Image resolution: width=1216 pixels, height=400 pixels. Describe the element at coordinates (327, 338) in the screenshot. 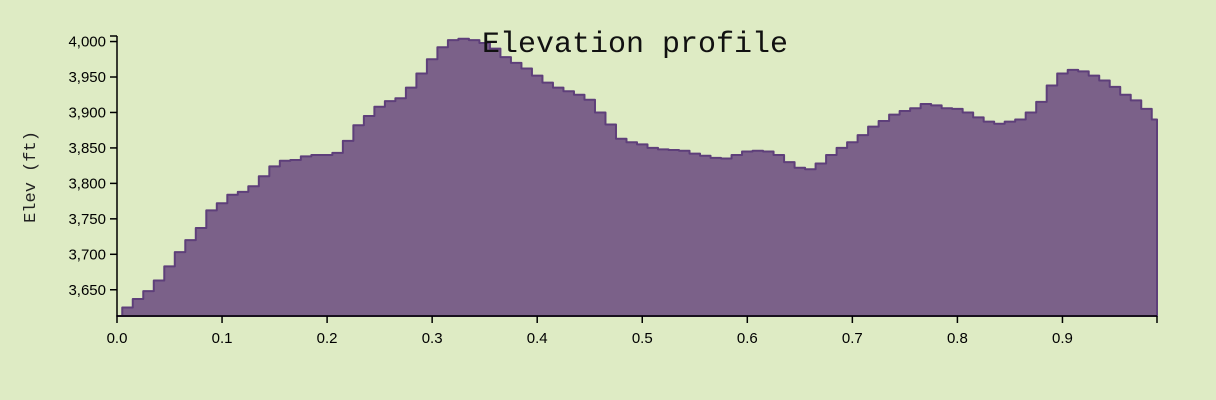

I see `x-tick-label: 0.2` at that location.